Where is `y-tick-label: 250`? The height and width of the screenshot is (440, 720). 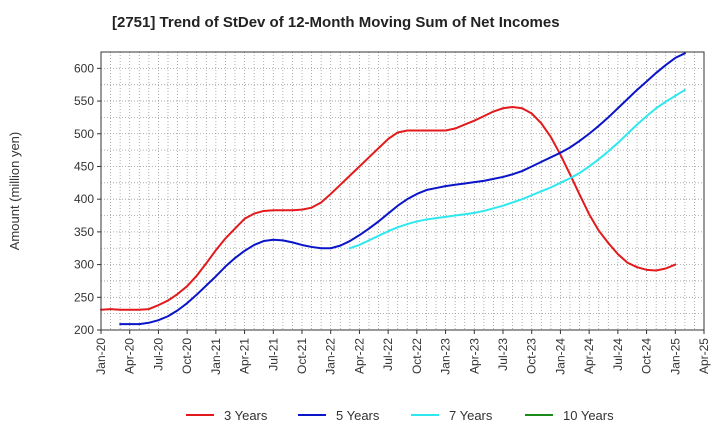 y-tick-label: 250 is located at coordinates (84, 297).